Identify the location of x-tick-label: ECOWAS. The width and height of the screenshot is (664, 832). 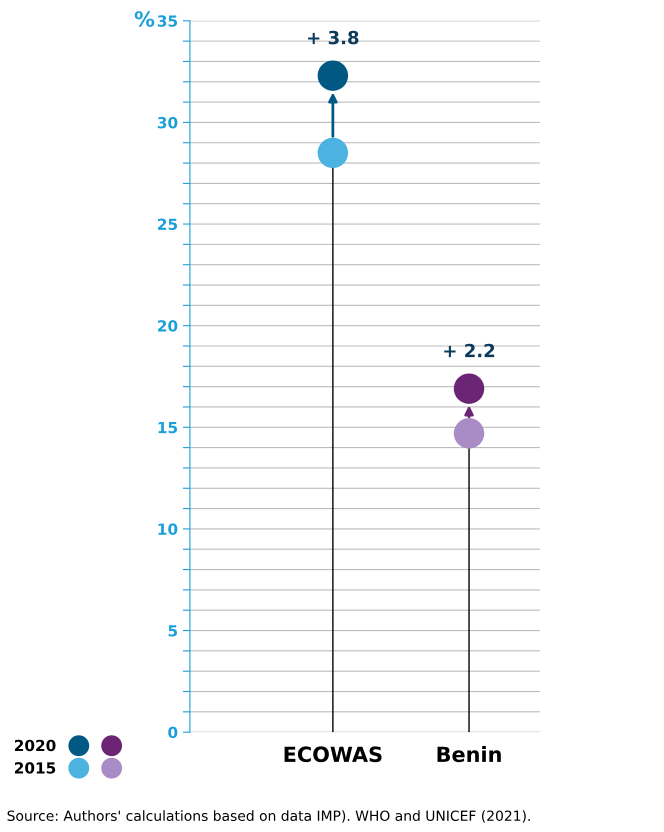
(333, 754).